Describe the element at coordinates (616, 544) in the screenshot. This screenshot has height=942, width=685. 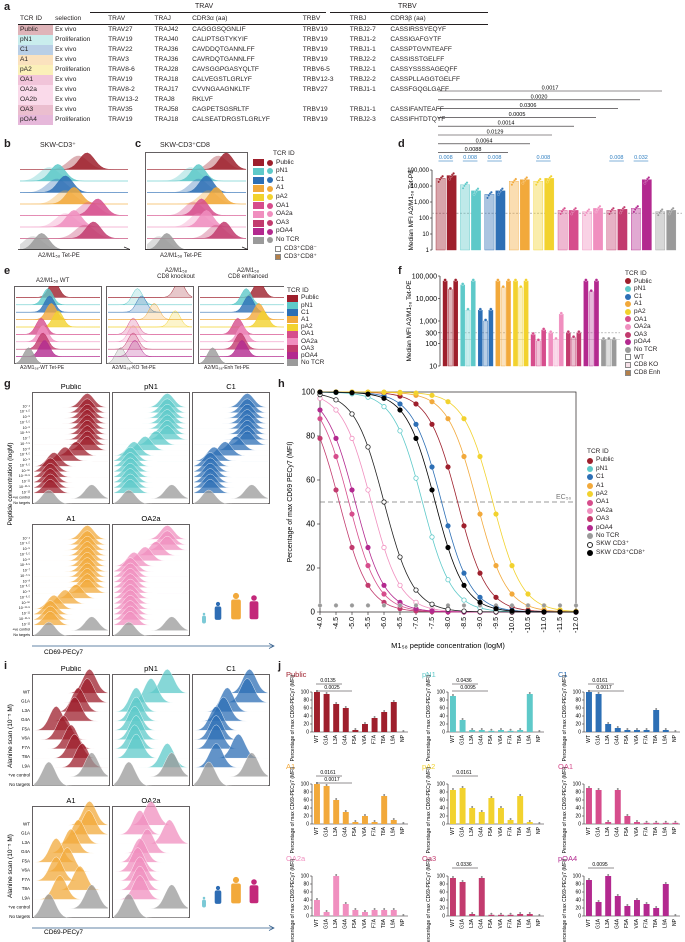
I see `legend-item: SKW CD3⁺` at that location.